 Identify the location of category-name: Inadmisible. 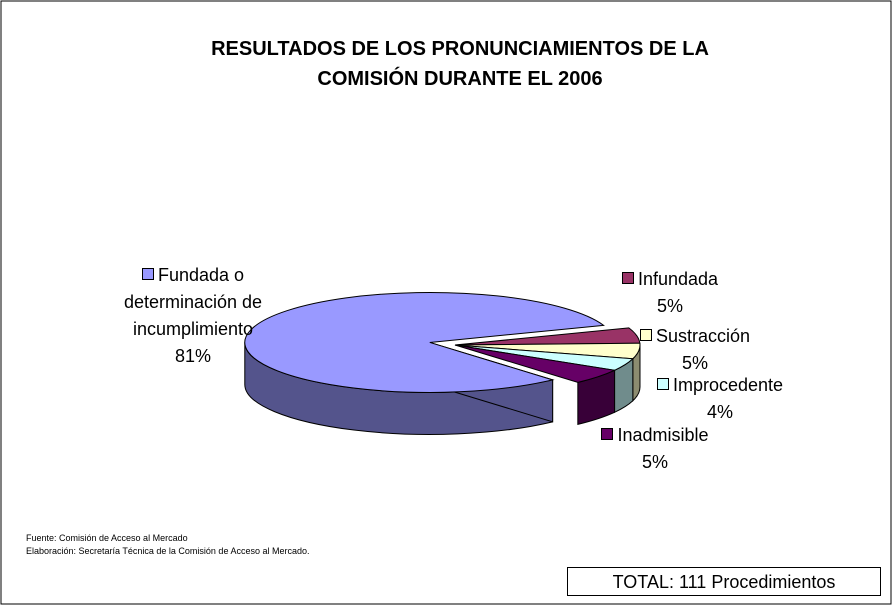
(663, 435).